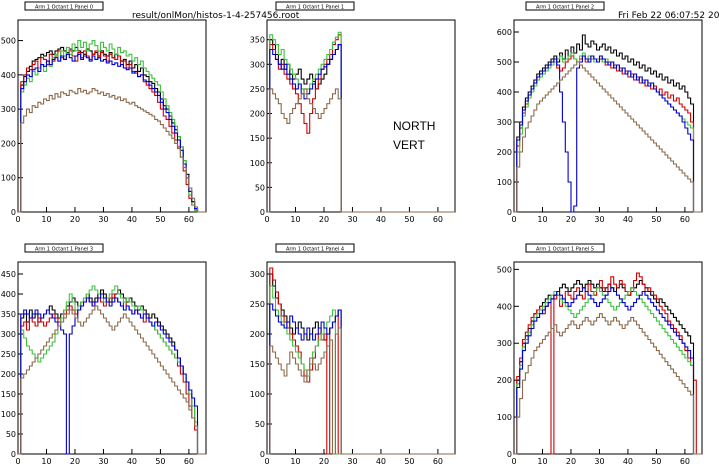 This screenshot has height=464, width=719. What do you see at coordinates (409, 145) in the screenshot?
I see `annotation-vert: VERT` at bounding box center [409, 145].